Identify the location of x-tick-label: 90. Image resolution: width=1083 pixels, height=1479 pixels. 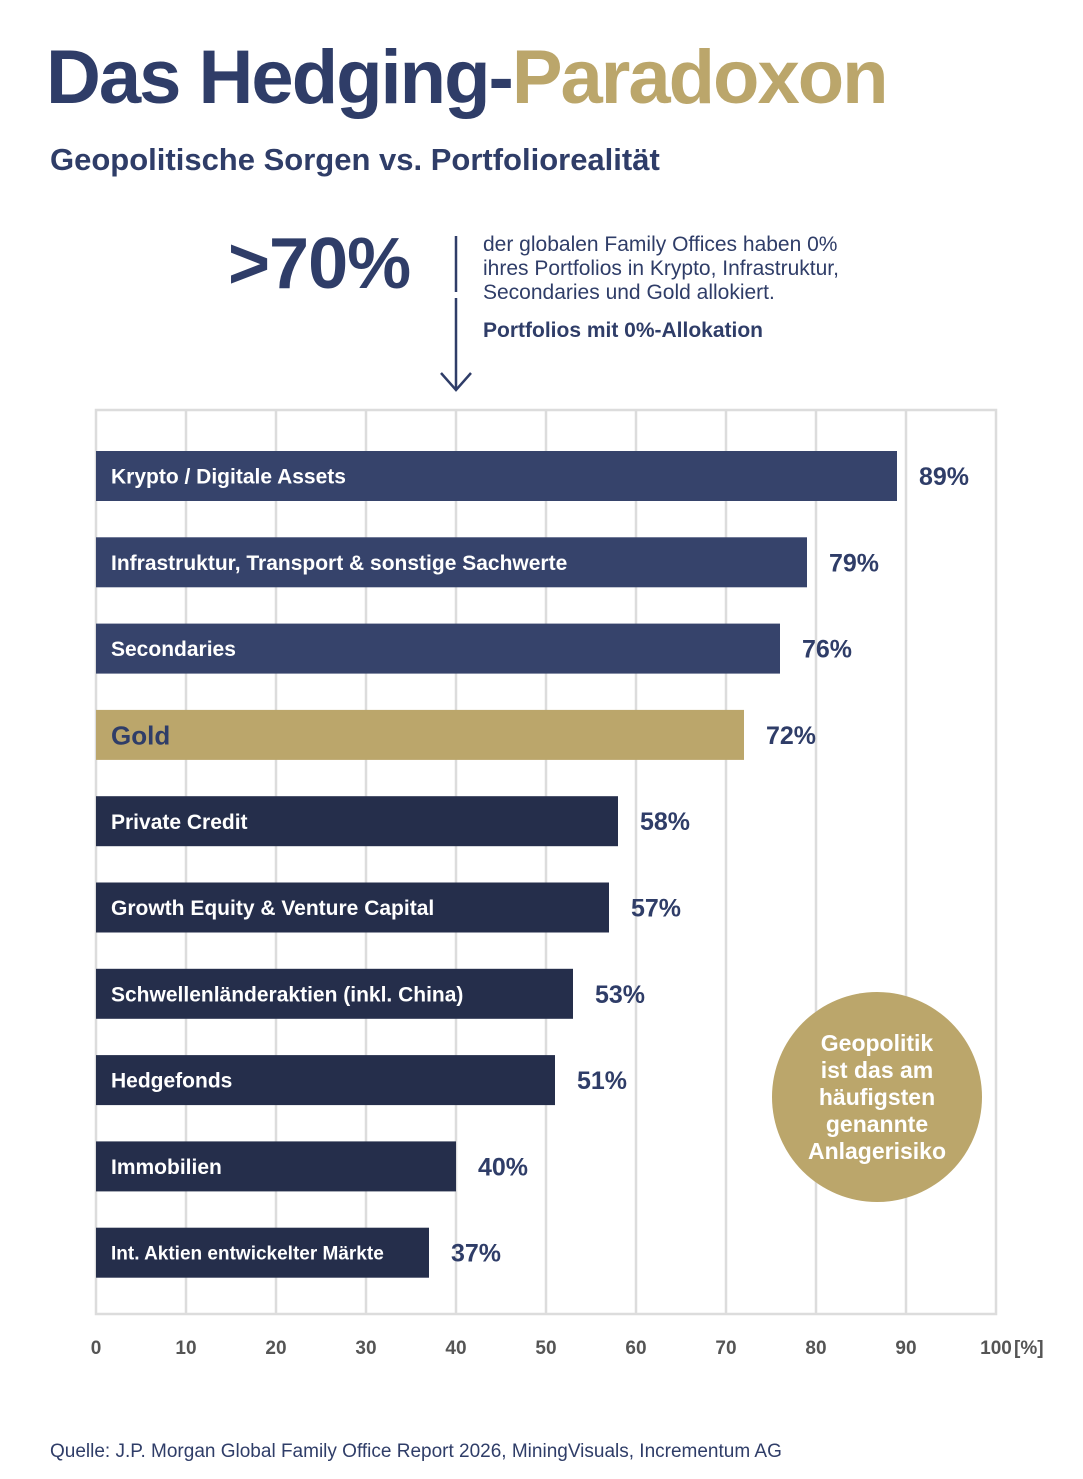
(905, 1348).